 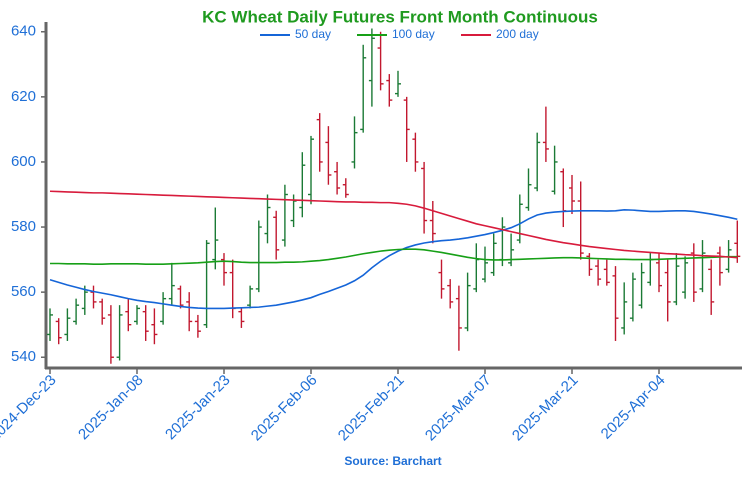 What do you see at coordinates (23, 96) in the screenshot?
I see `y-tick-label: 620` at bounding box center [23, 96].